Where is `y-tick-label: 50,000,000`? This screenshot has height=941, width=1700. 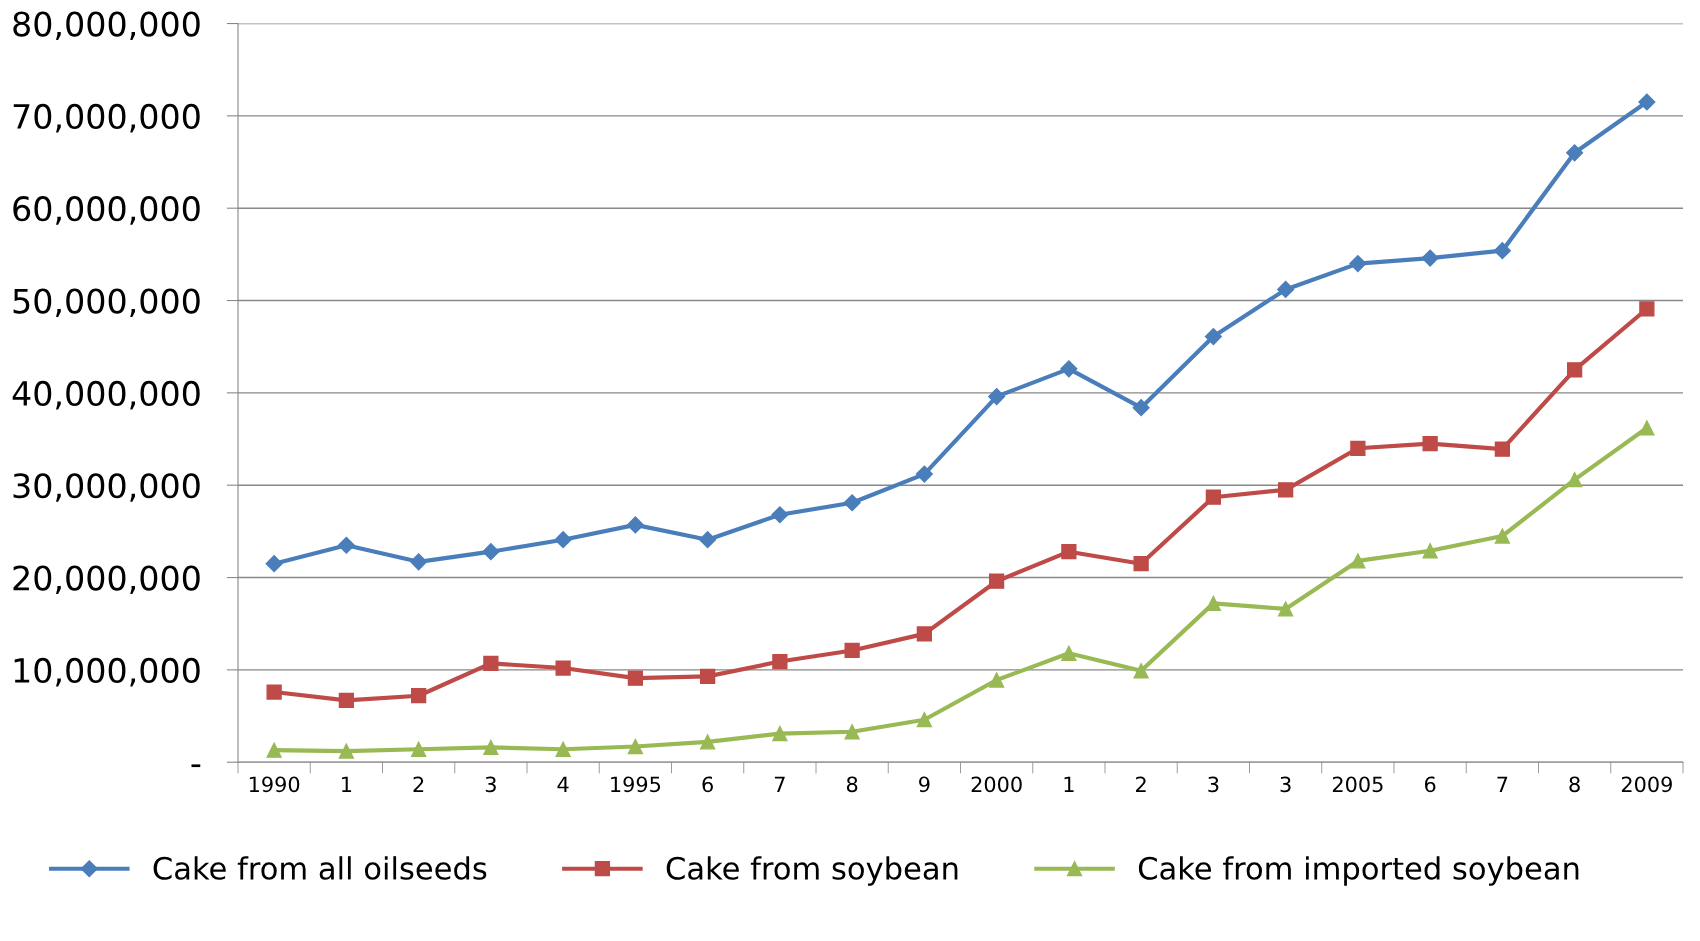 y-tick-label: 50,000,000 is located at coordinates (106, 303).